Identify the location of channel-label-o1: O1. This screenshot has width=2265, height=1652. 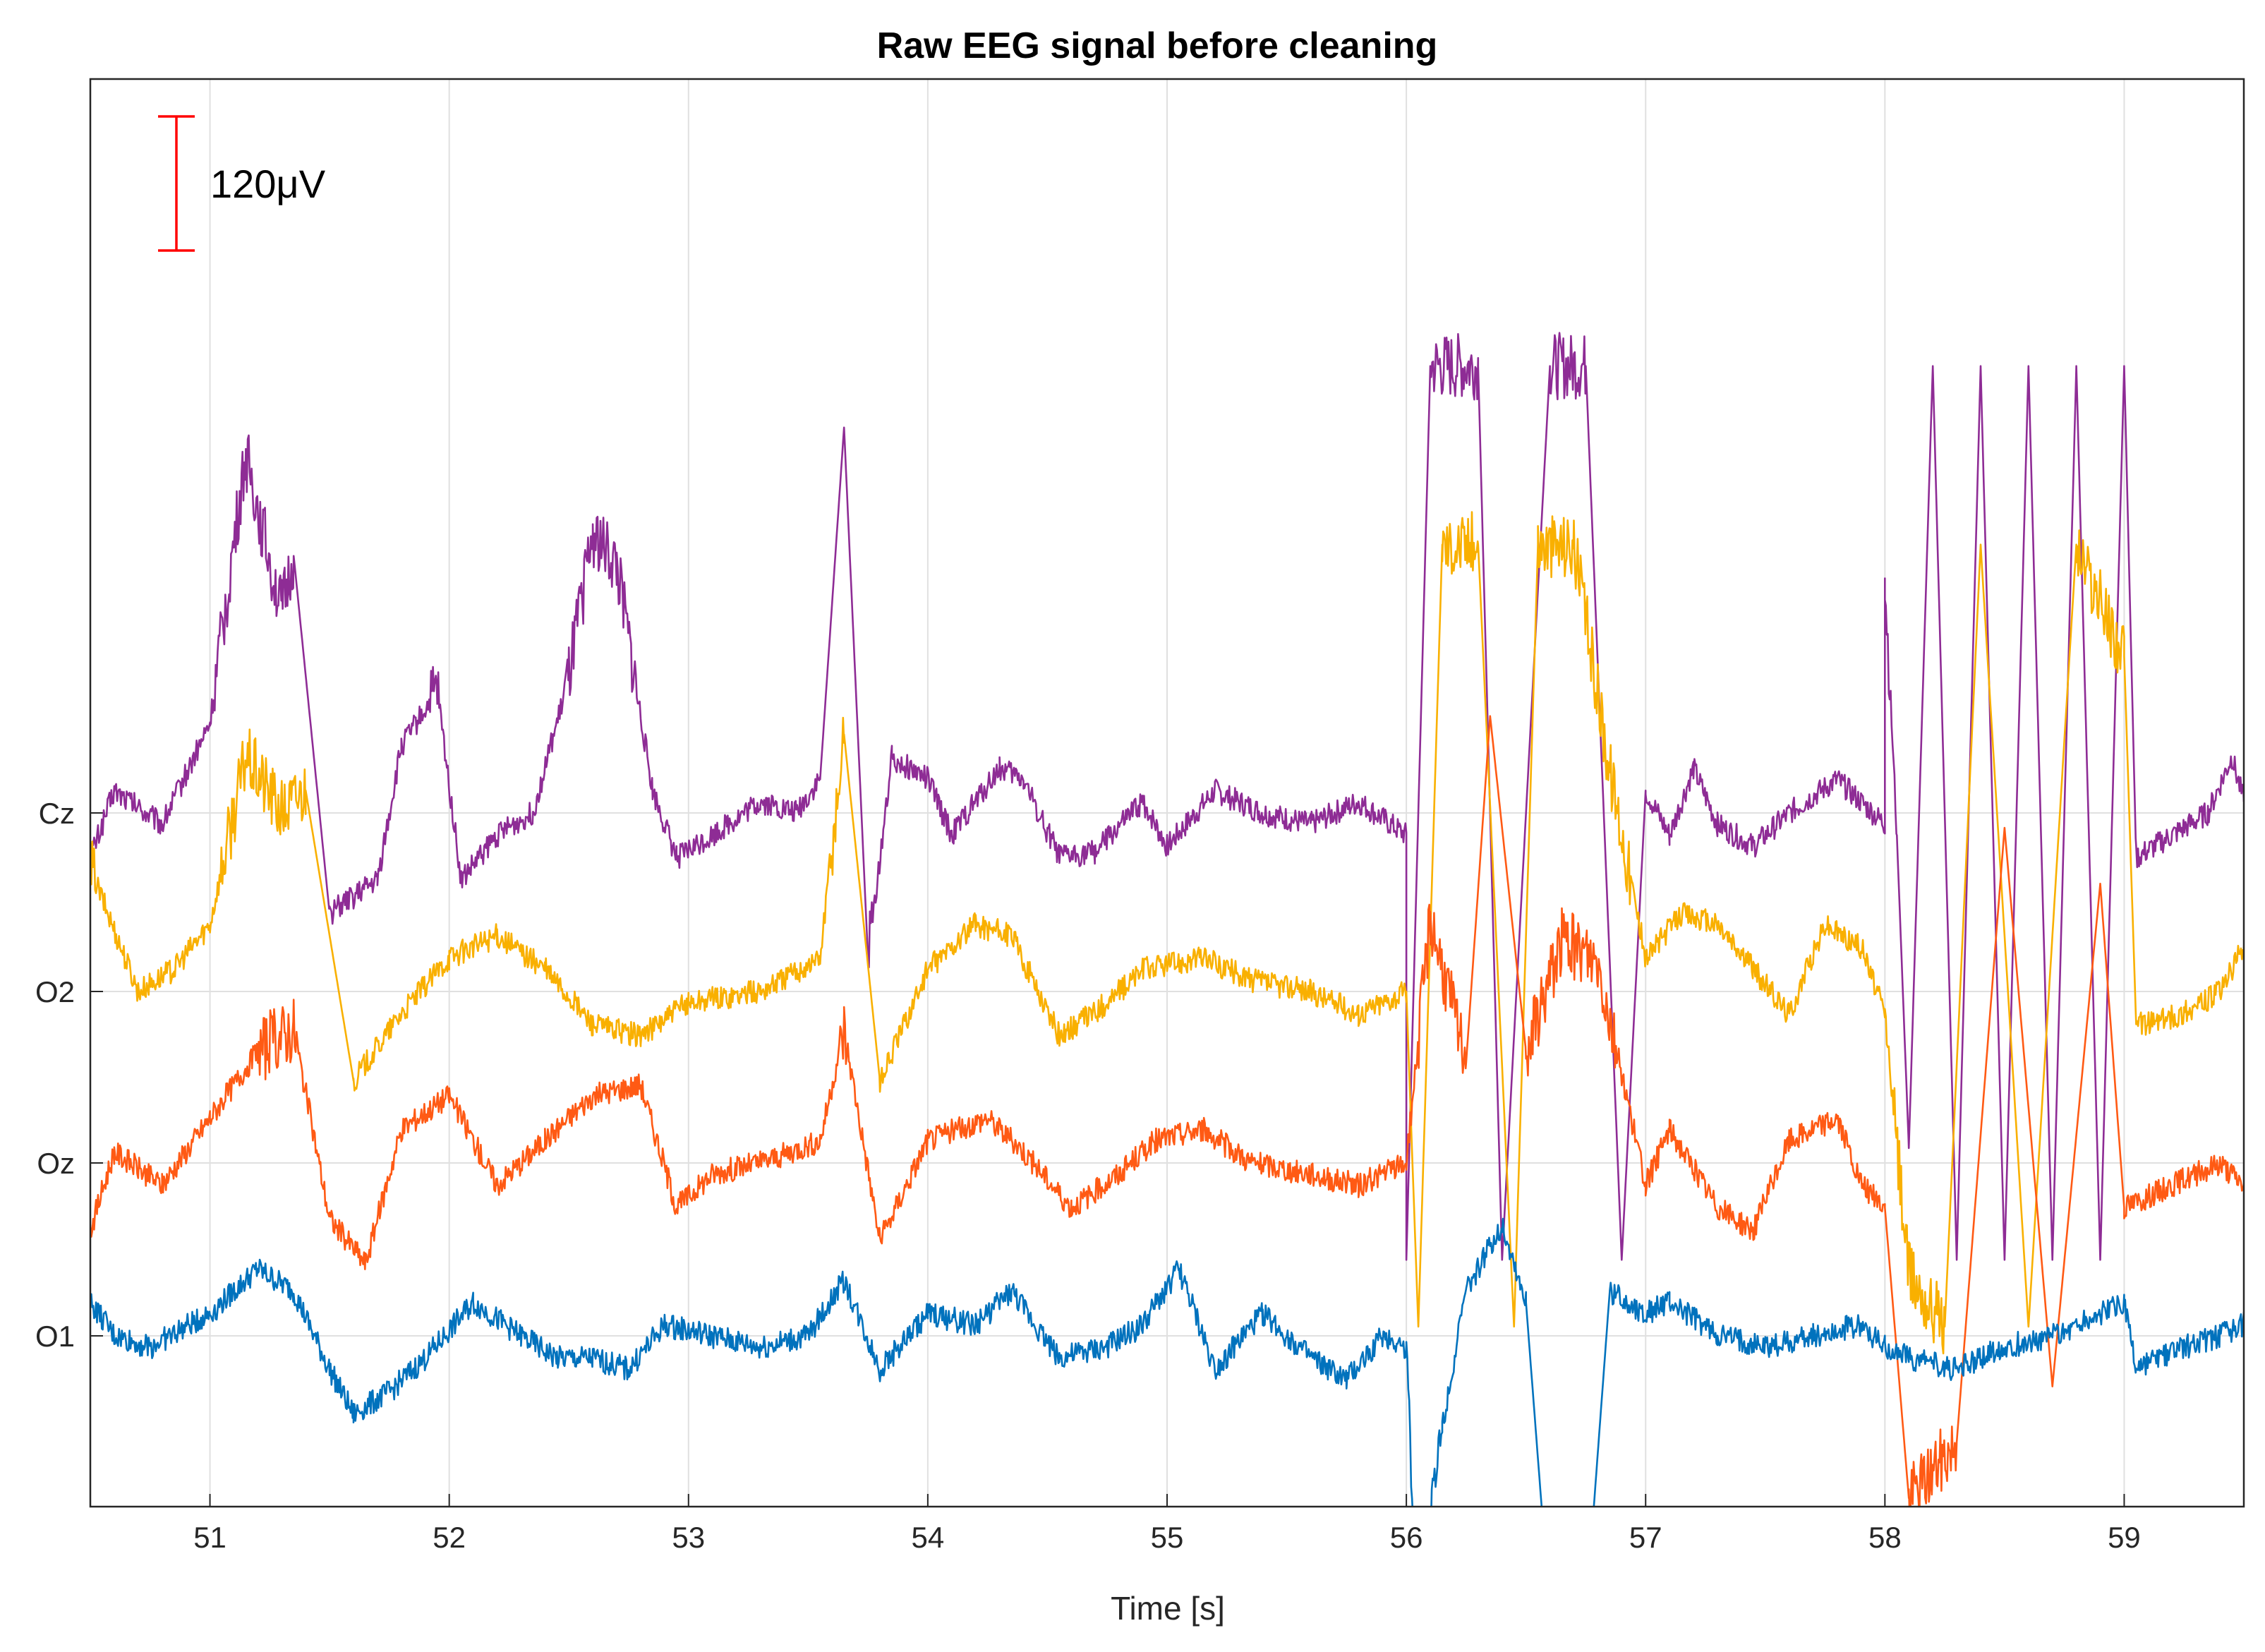
(55, 1336).